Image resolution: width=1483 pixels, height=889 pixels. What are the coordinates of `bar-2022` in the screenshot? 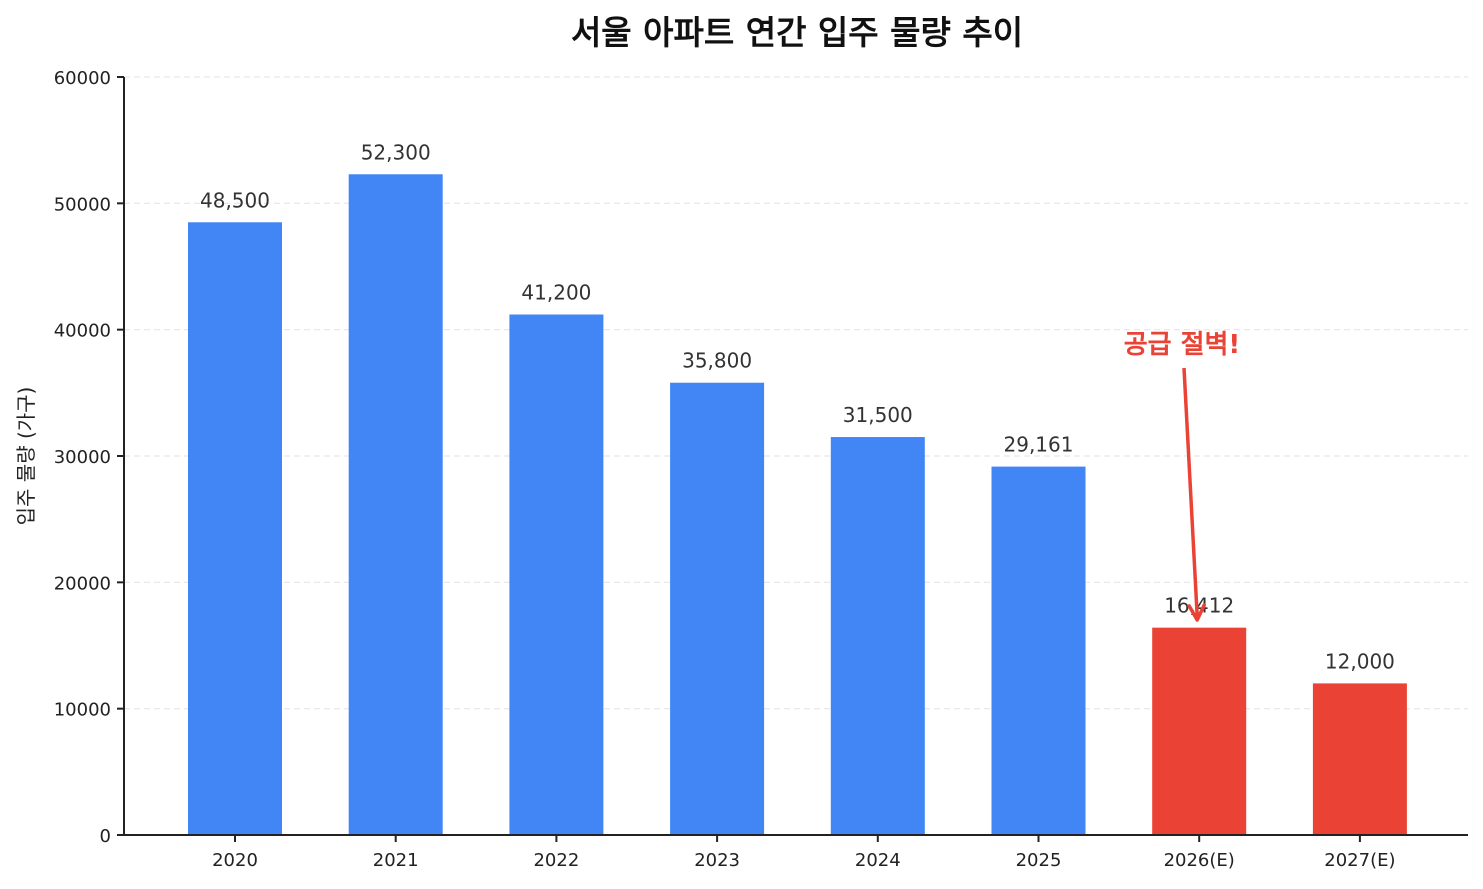 It's located at (556, 574).